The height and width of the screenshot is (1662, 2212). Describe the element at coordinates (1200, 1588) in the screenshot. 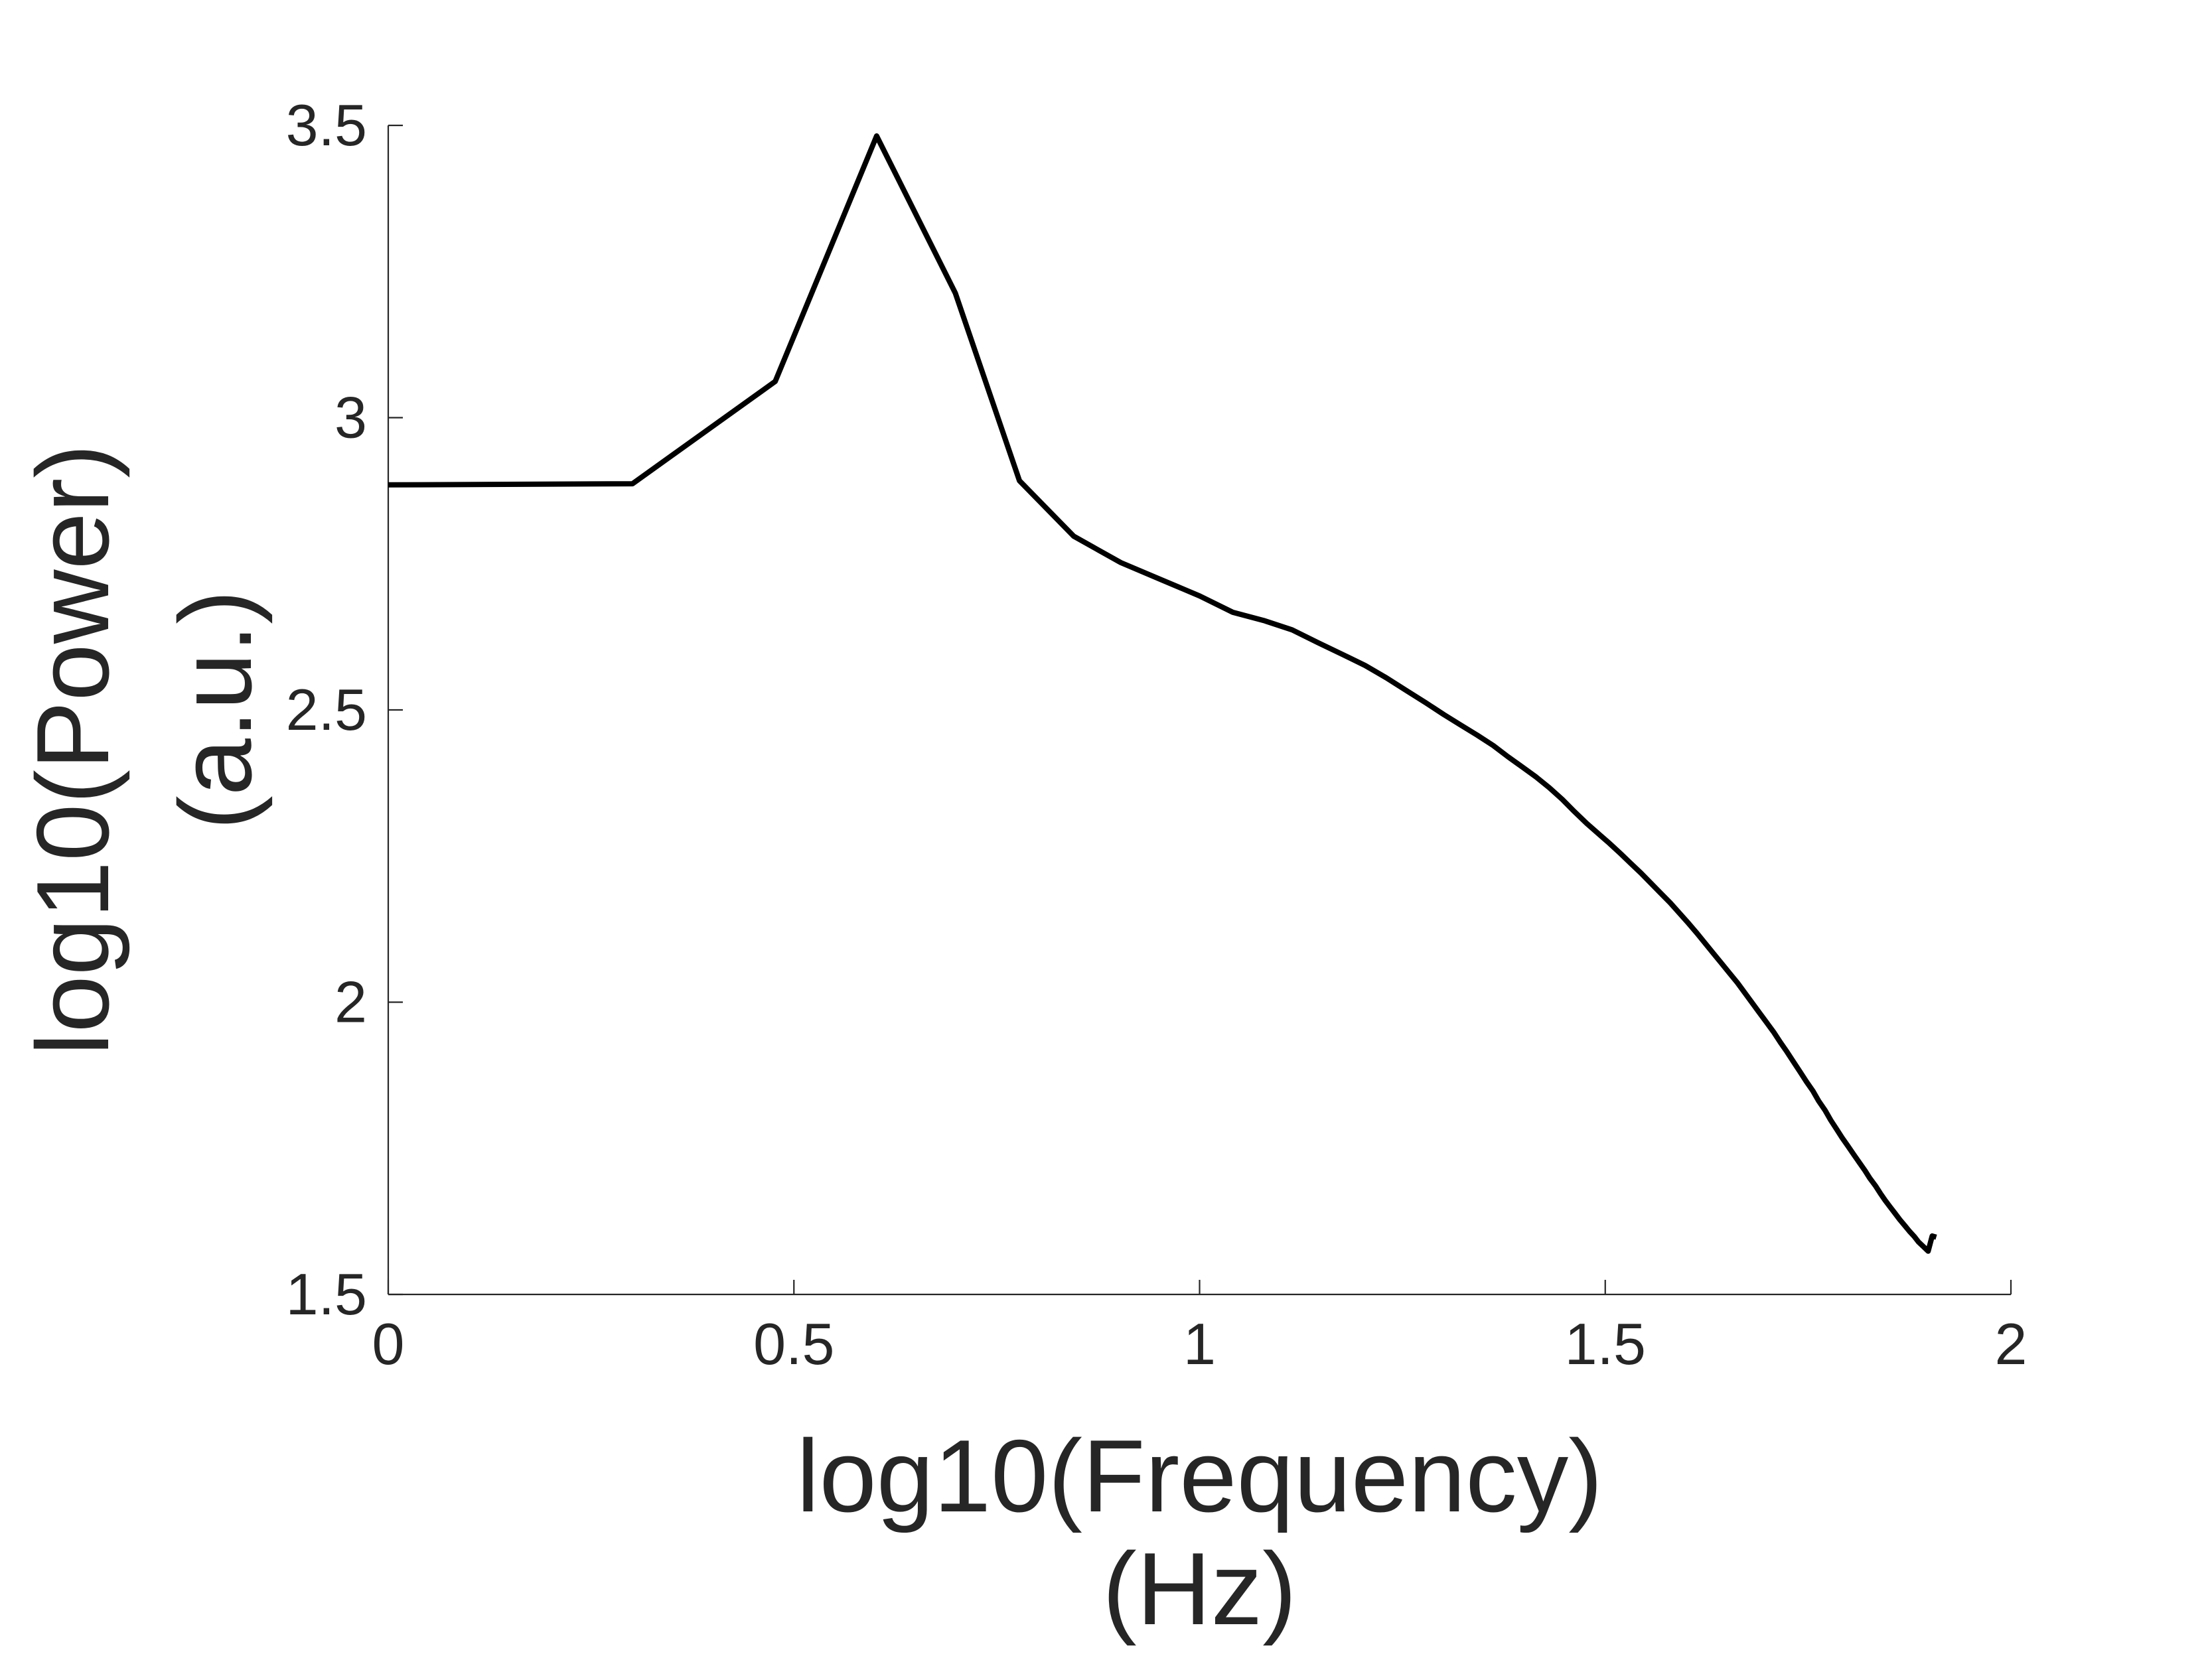

I see `x-axis-label-line: (Hz)` at that location.